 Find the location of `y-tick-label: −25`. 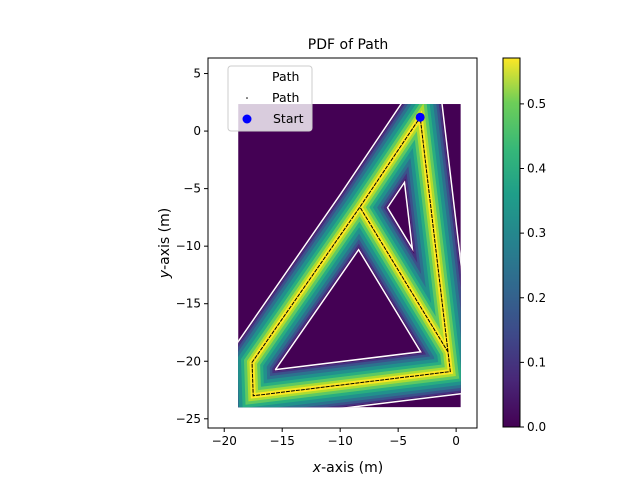

y-tick-label: −25 is located at coordinates (188, 419).